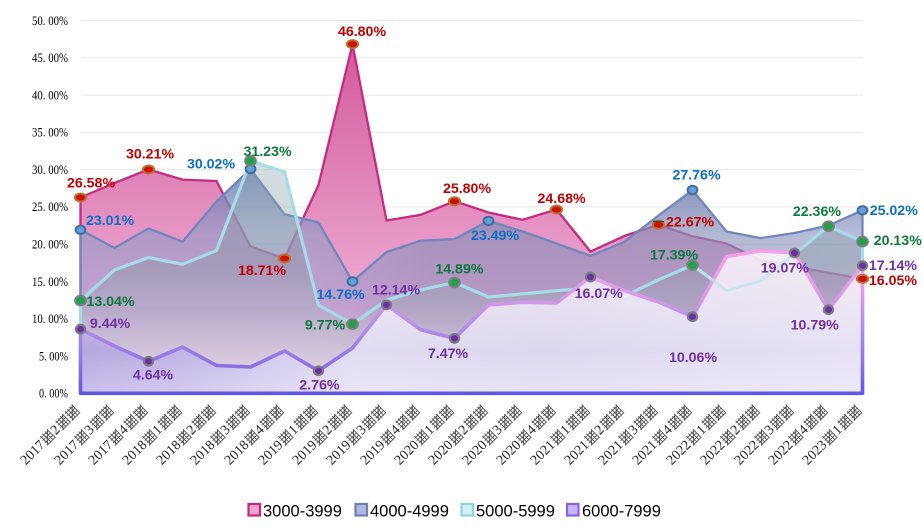 This screenshot has width=923, height=528. I want to click on svg-text: 19.07%, so click(785, 269).